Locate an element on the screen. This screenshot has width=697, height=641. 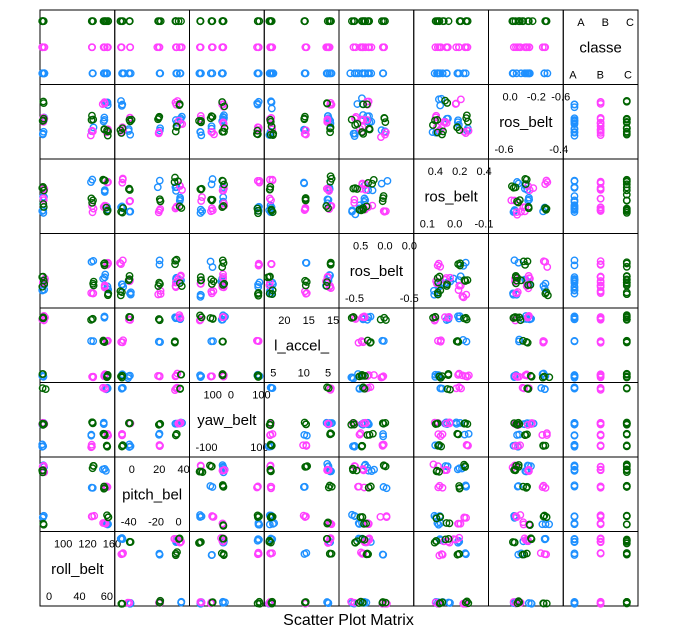
tick-label: -100 is located at coordinates (207, 448).